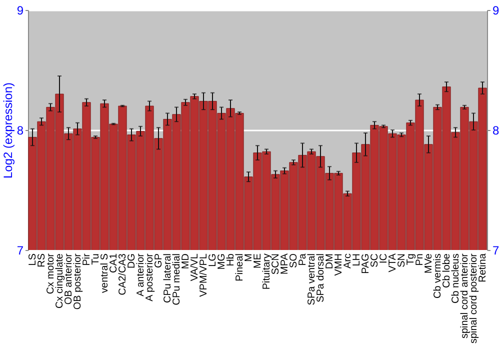 The width and height of the screenshot is (500, 350). I want to click on y2-tick-label: 7, so click(496, 251).